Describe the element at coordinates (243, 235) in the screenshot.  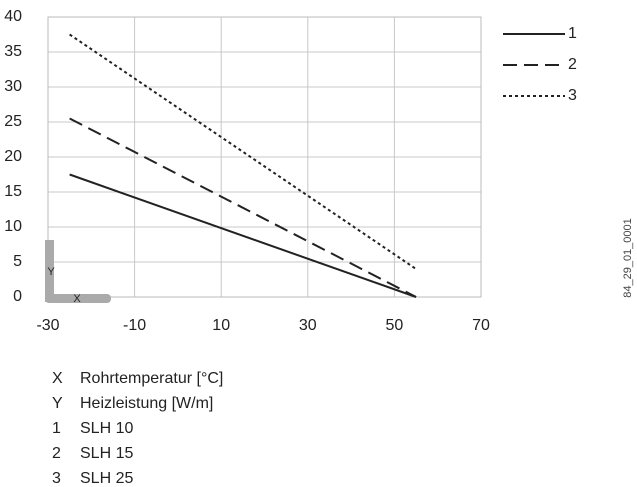
I see `series-line` at that location.